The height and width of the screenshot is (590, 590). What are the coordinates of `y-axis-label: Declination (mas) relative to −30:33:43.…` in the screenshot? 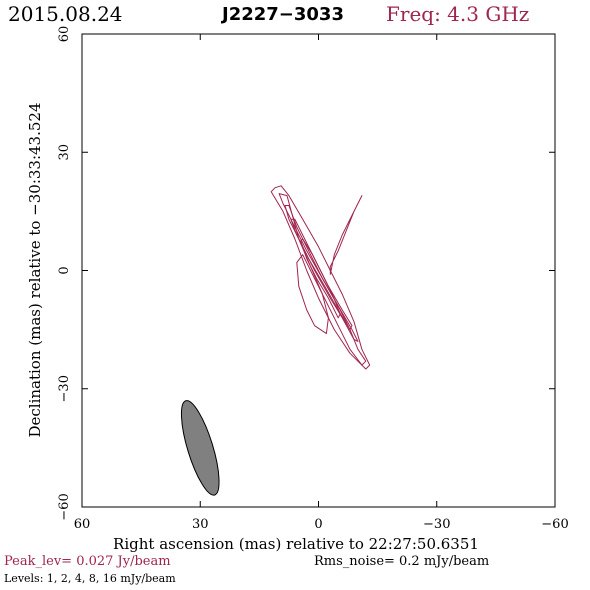 It's located at (35, 269).